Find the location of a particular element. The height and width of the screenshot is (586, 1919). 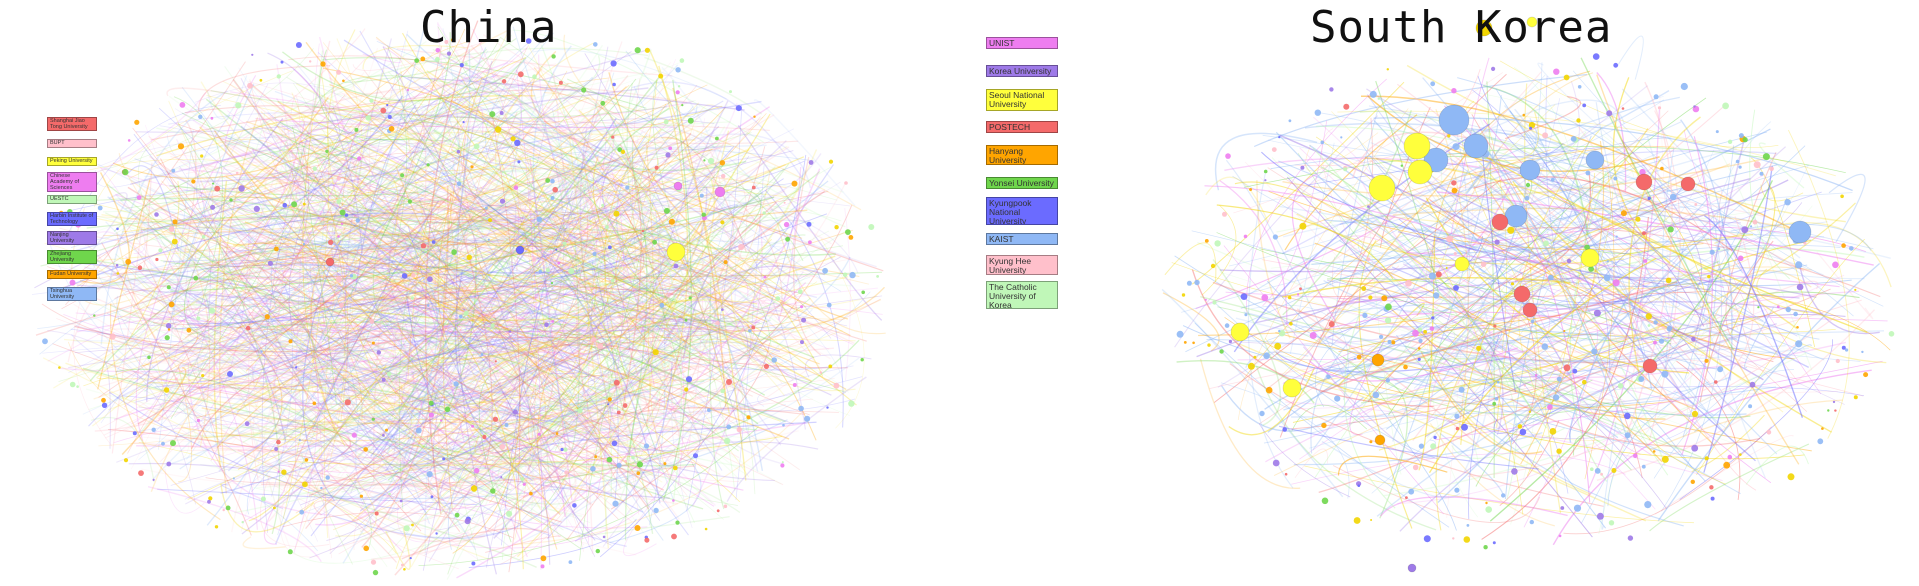

korea-legend-item: POSTECH is located at coordinates (1022, 127).